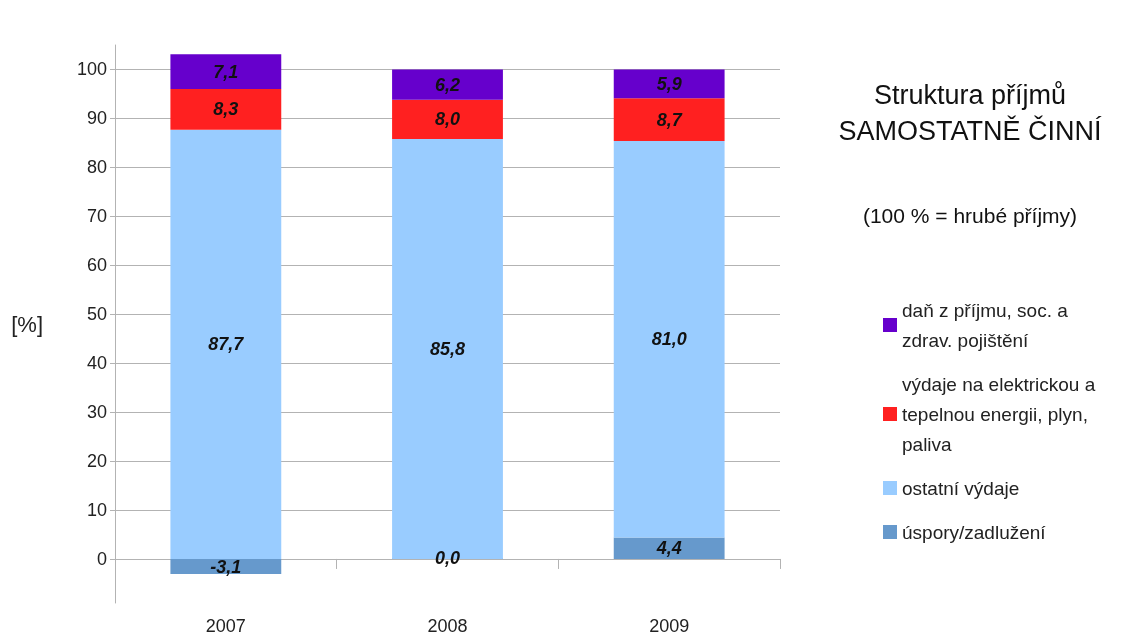 This screenshot has height=635, width=1142. What do you see at coordinates (447, 558) in the screenshot?
I see `data-label: 0,0` at bounding box center [447, 558].